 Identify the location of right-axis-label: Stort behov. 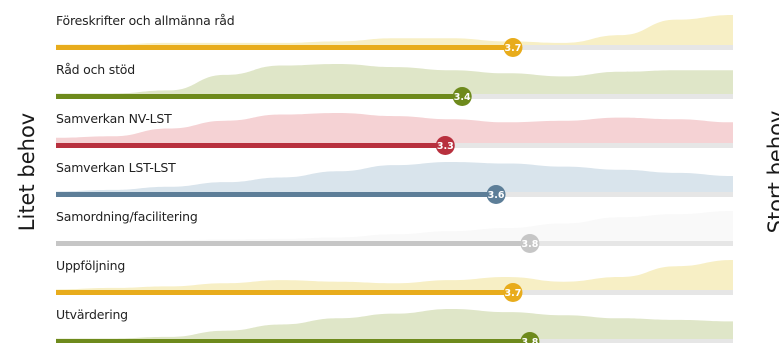
(771, 172).